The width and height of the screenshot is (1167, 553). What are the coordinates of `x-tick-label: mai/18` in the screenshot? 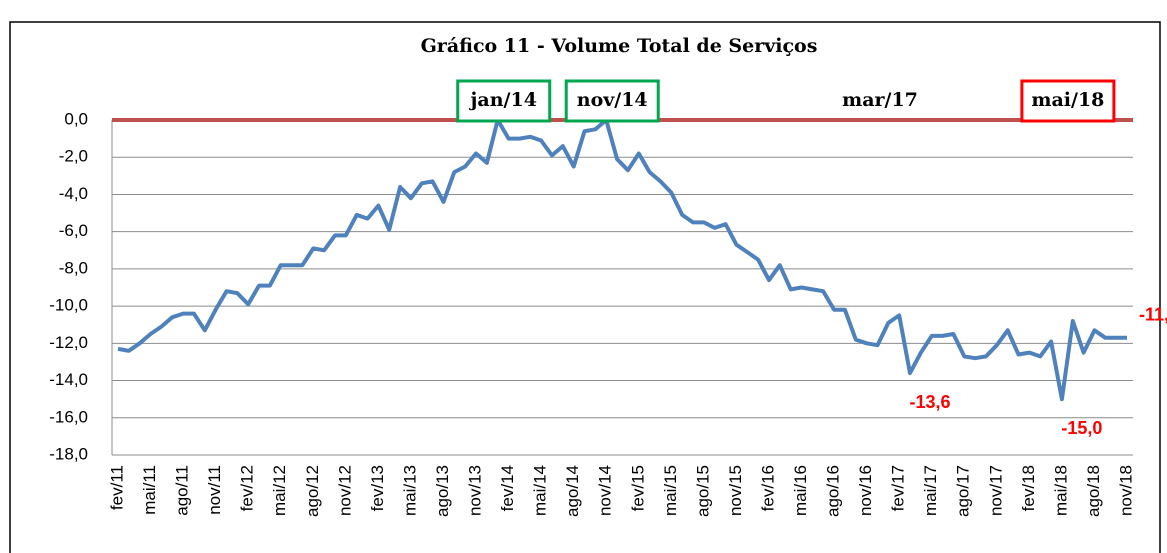 It's located at (1060, 490).